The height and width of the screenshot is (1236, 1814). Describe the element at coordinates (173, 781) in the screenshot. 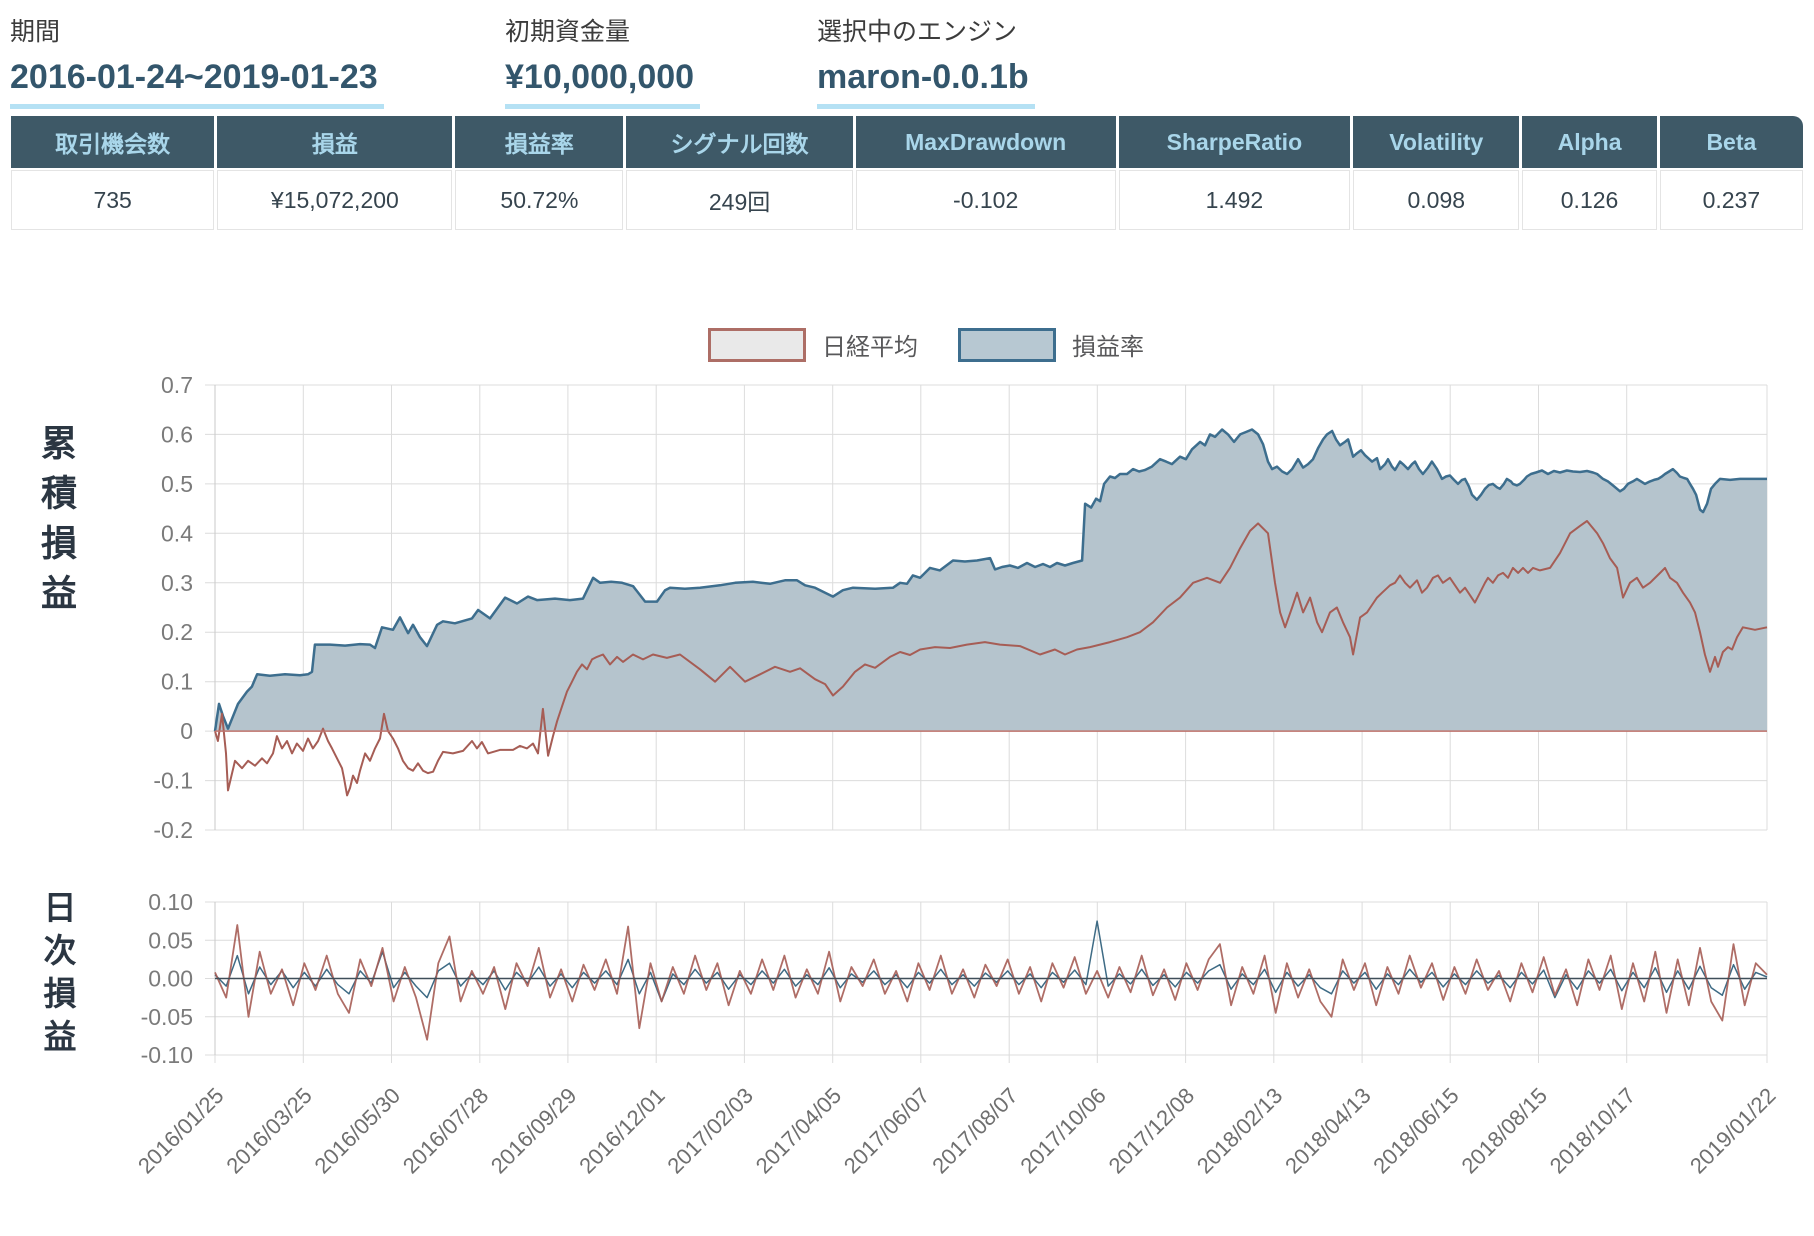

I see `y-tick-label: -0.1` at that location.